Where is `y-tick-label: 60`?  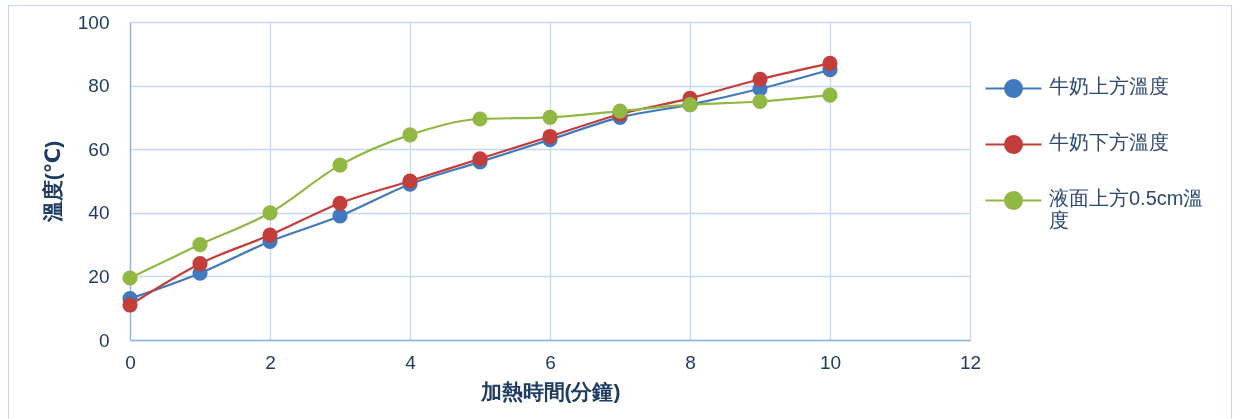
y-tick-label: 60 is located at coordinates (99, 149).